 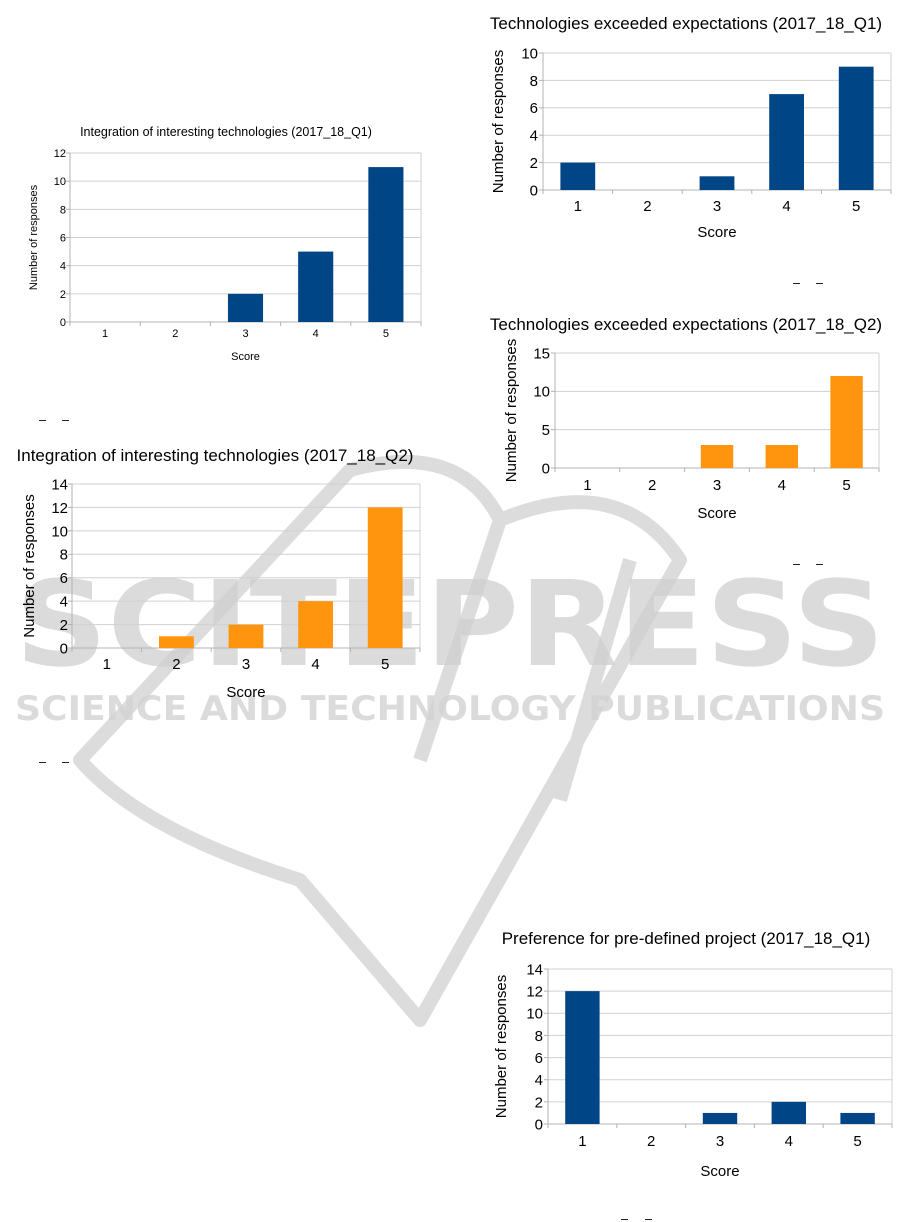 I want to click on y-tick-label: 5, so click(x=546, y=430).